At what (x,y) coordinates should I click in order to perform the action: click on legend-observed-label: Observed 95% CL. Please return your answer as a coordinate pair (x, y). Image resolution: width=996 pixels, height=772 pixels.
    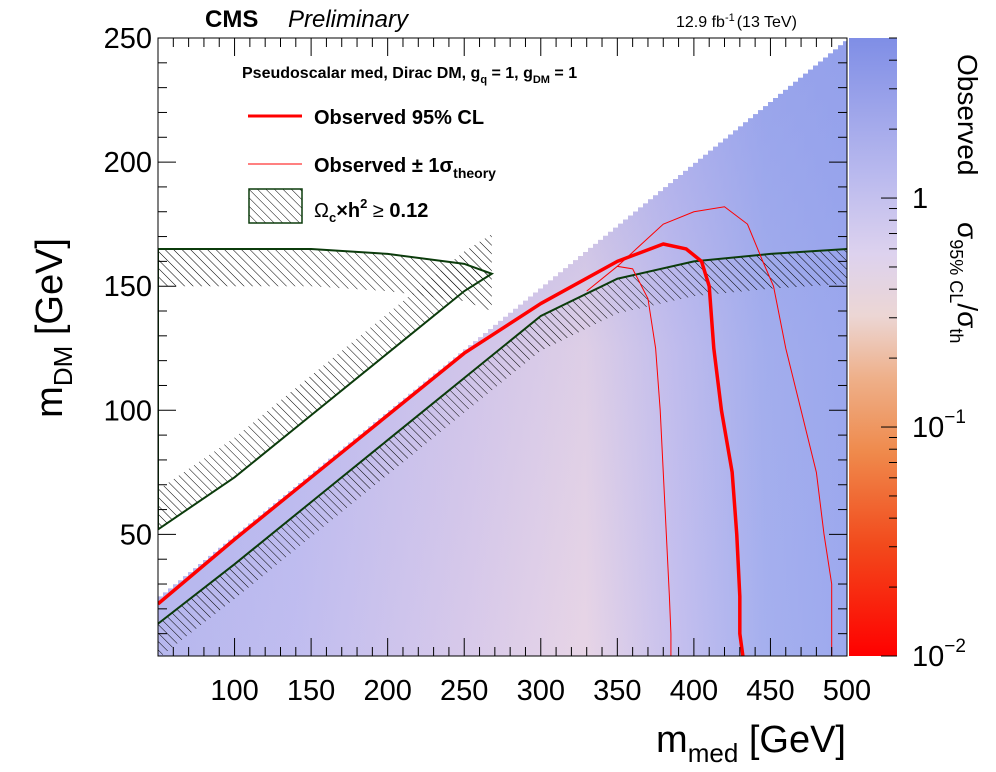
    Looking at the image, I should click on (399, 118).